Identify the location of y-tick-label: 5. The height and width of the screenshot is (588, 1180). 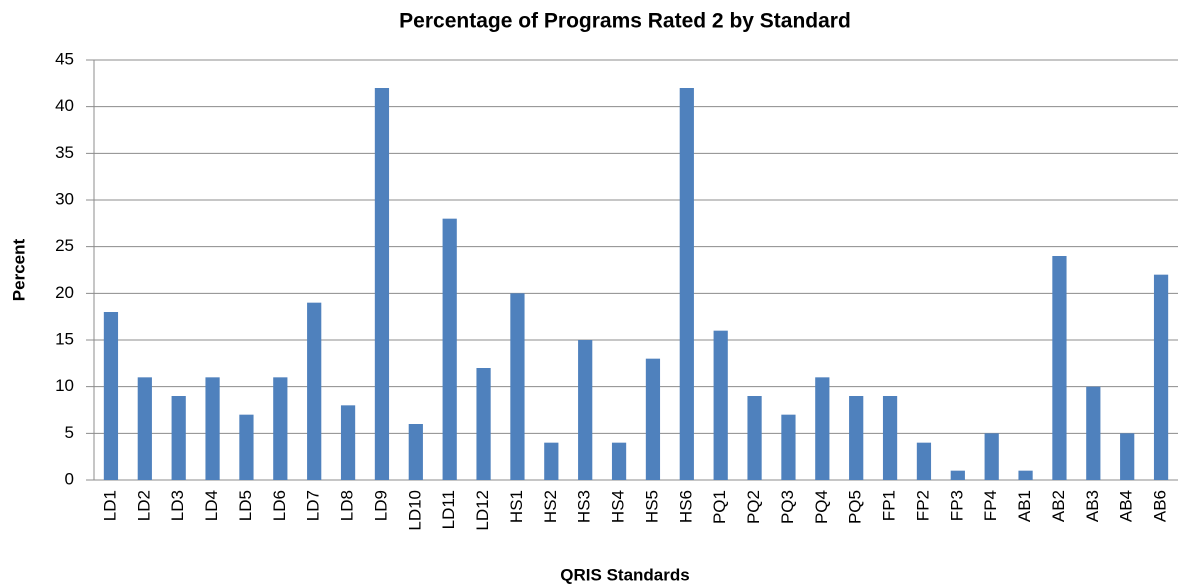
(69, 432).